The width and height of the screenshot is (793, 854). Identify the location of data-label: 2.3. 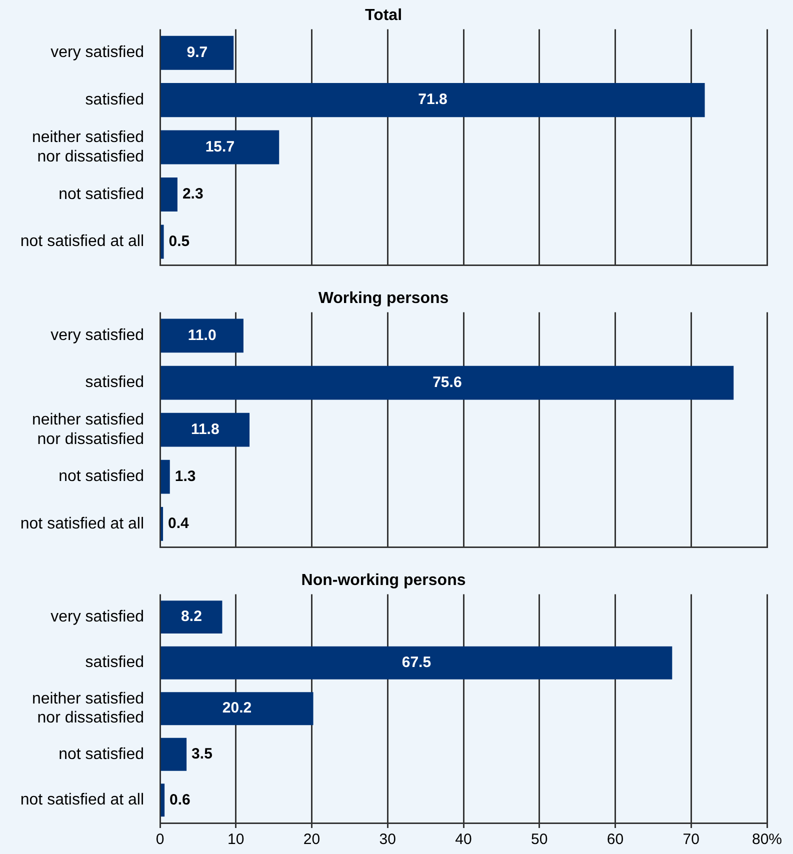
(193, 194).